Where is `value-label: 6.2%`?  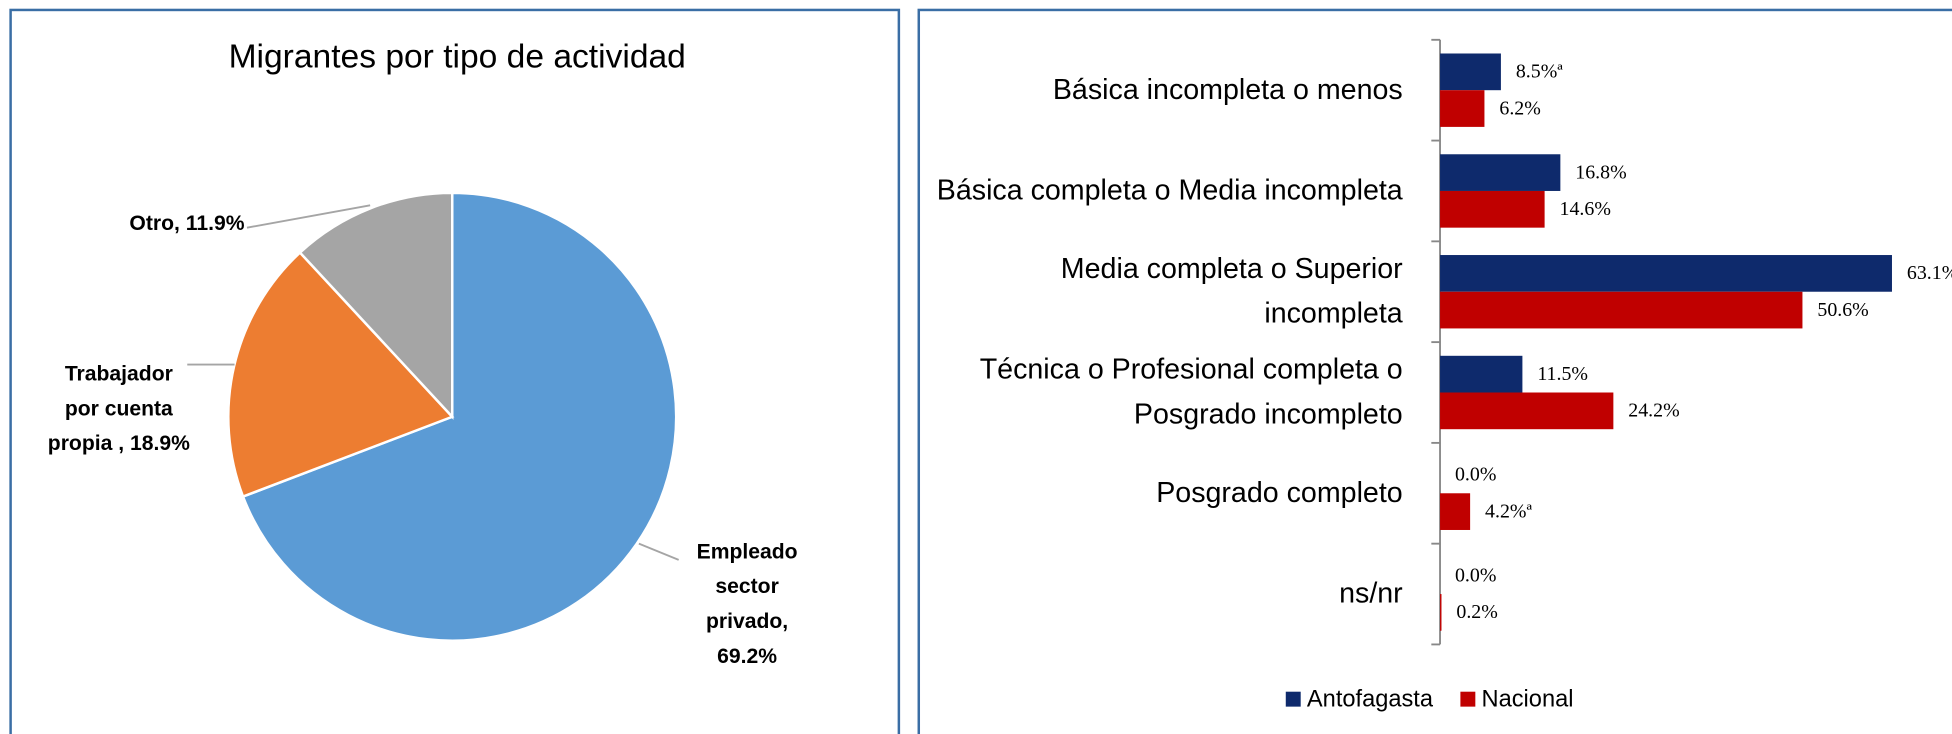
value-label: 6.2% is located at coordinates (1519, 108).